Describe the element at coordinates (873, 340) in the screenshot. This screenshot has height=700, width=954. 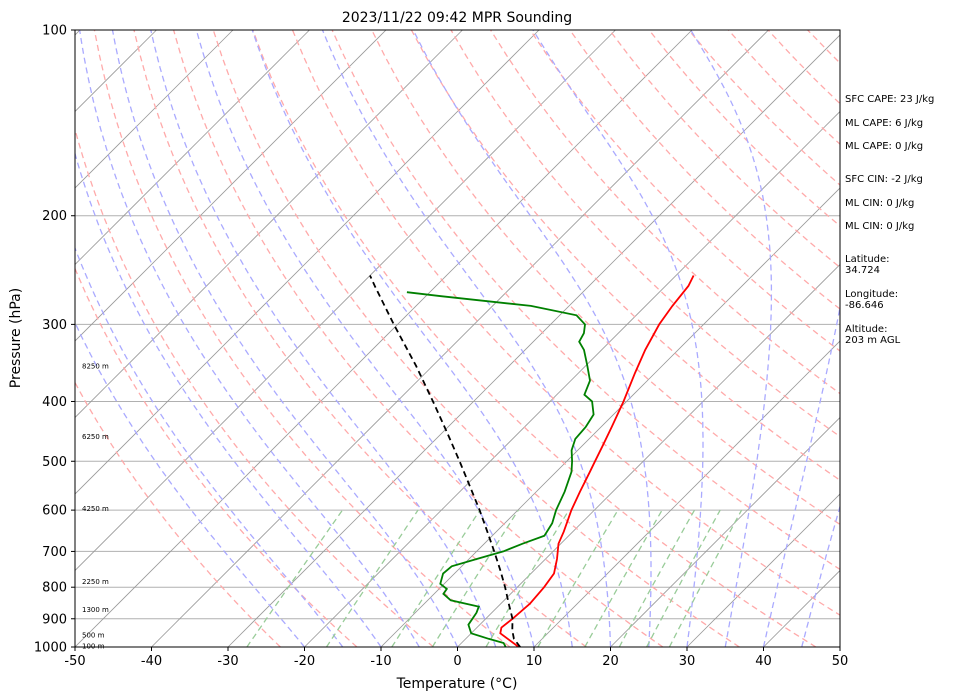
I see `location-value: 203 m AGL` at that location.